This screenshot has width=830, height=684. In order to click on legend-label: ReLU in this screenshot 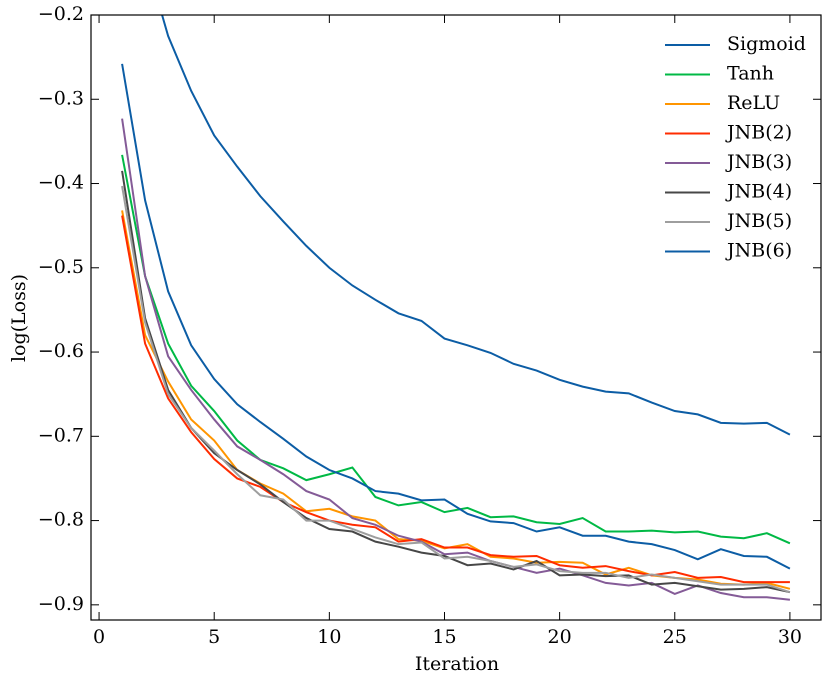, I will do `click(753, 103)`.